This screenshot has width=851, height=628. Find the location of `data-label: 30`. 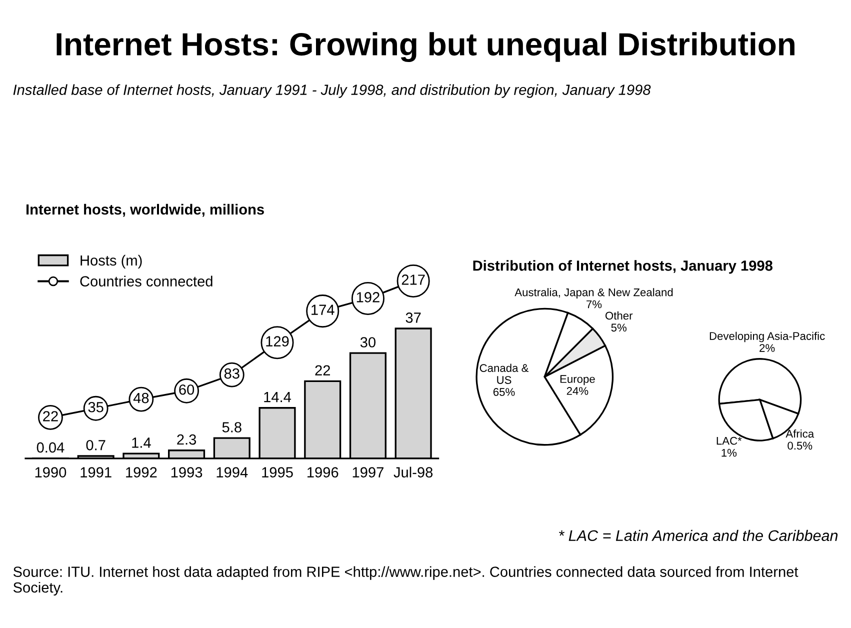

data-label: 30 is located at coordinates (368, 342).